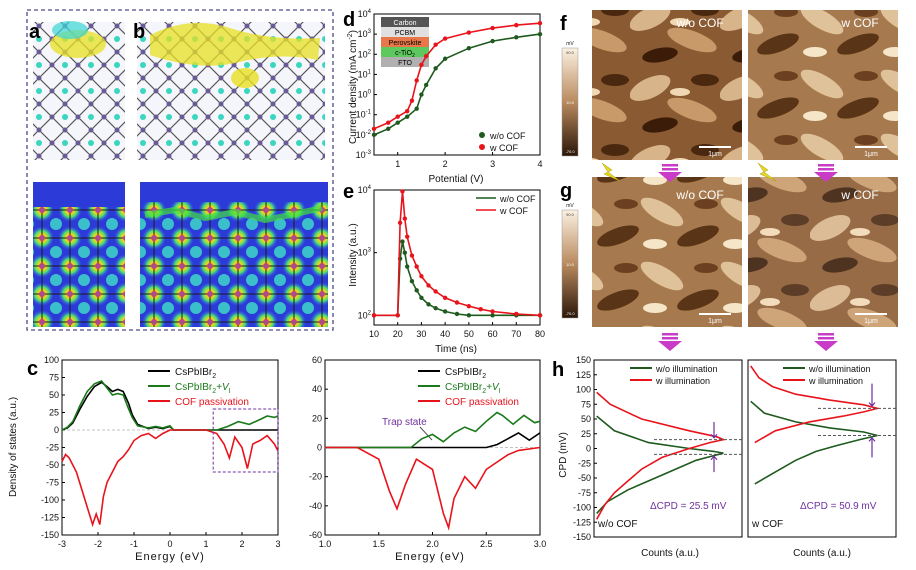 The image size is (916, 570). Describe the element at coordinates (234, 192) in the screenshot. I see `elf-map-b-vacuum` at that location.